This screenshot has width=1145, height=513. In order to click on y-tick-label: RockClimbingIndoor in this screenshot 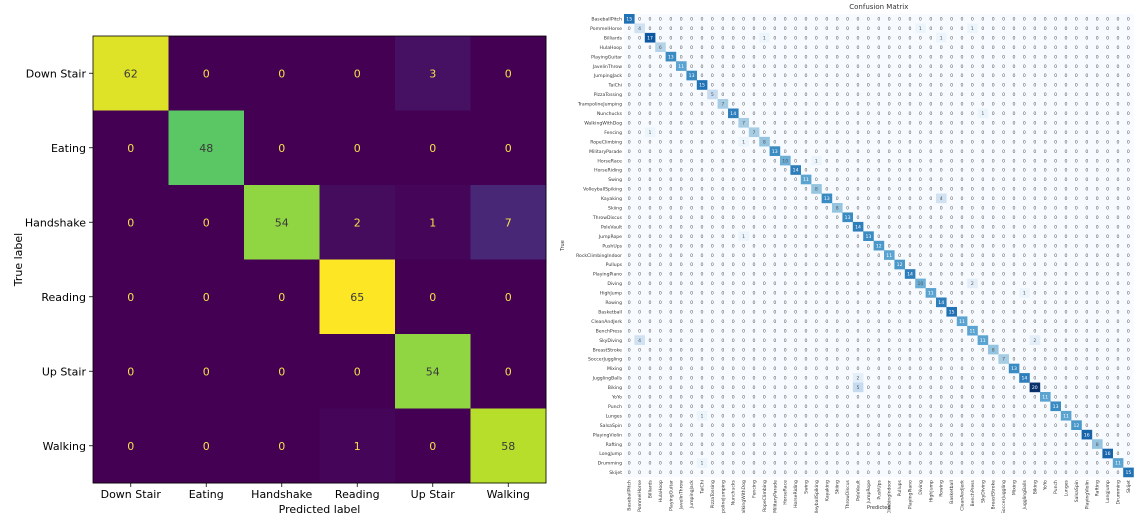, I will do `click(599, 256)`.